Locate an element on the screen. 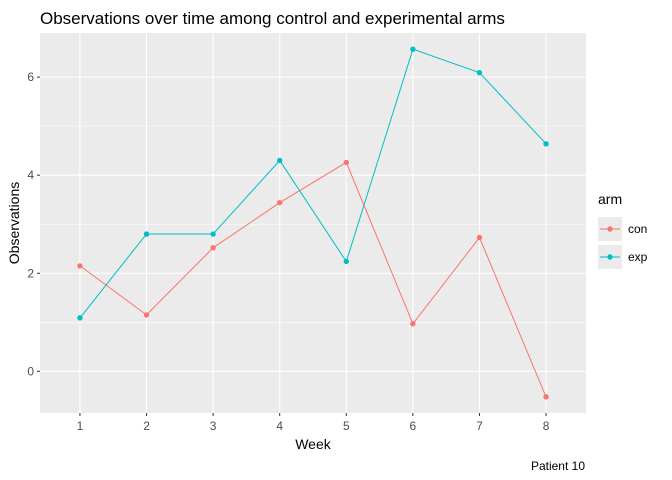 The image size is (672, 480). x-tick-label: 2 is located at coordinates (146, 426).